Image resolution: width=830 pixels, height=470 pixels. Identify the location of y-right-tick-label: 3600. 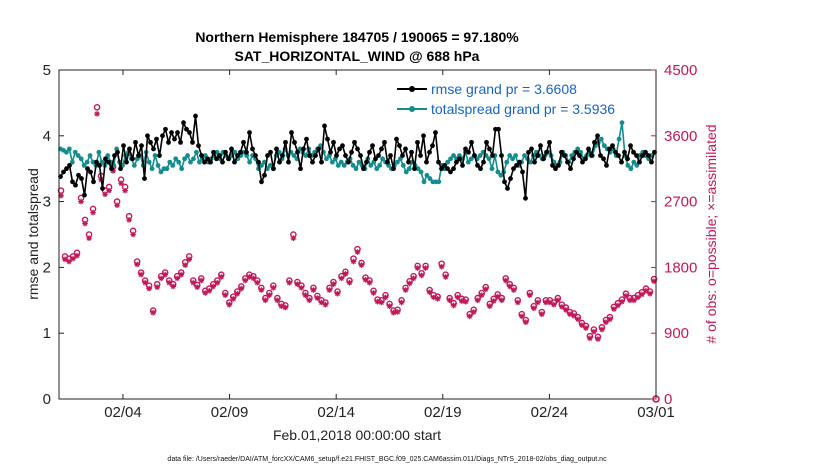
(680, 136).